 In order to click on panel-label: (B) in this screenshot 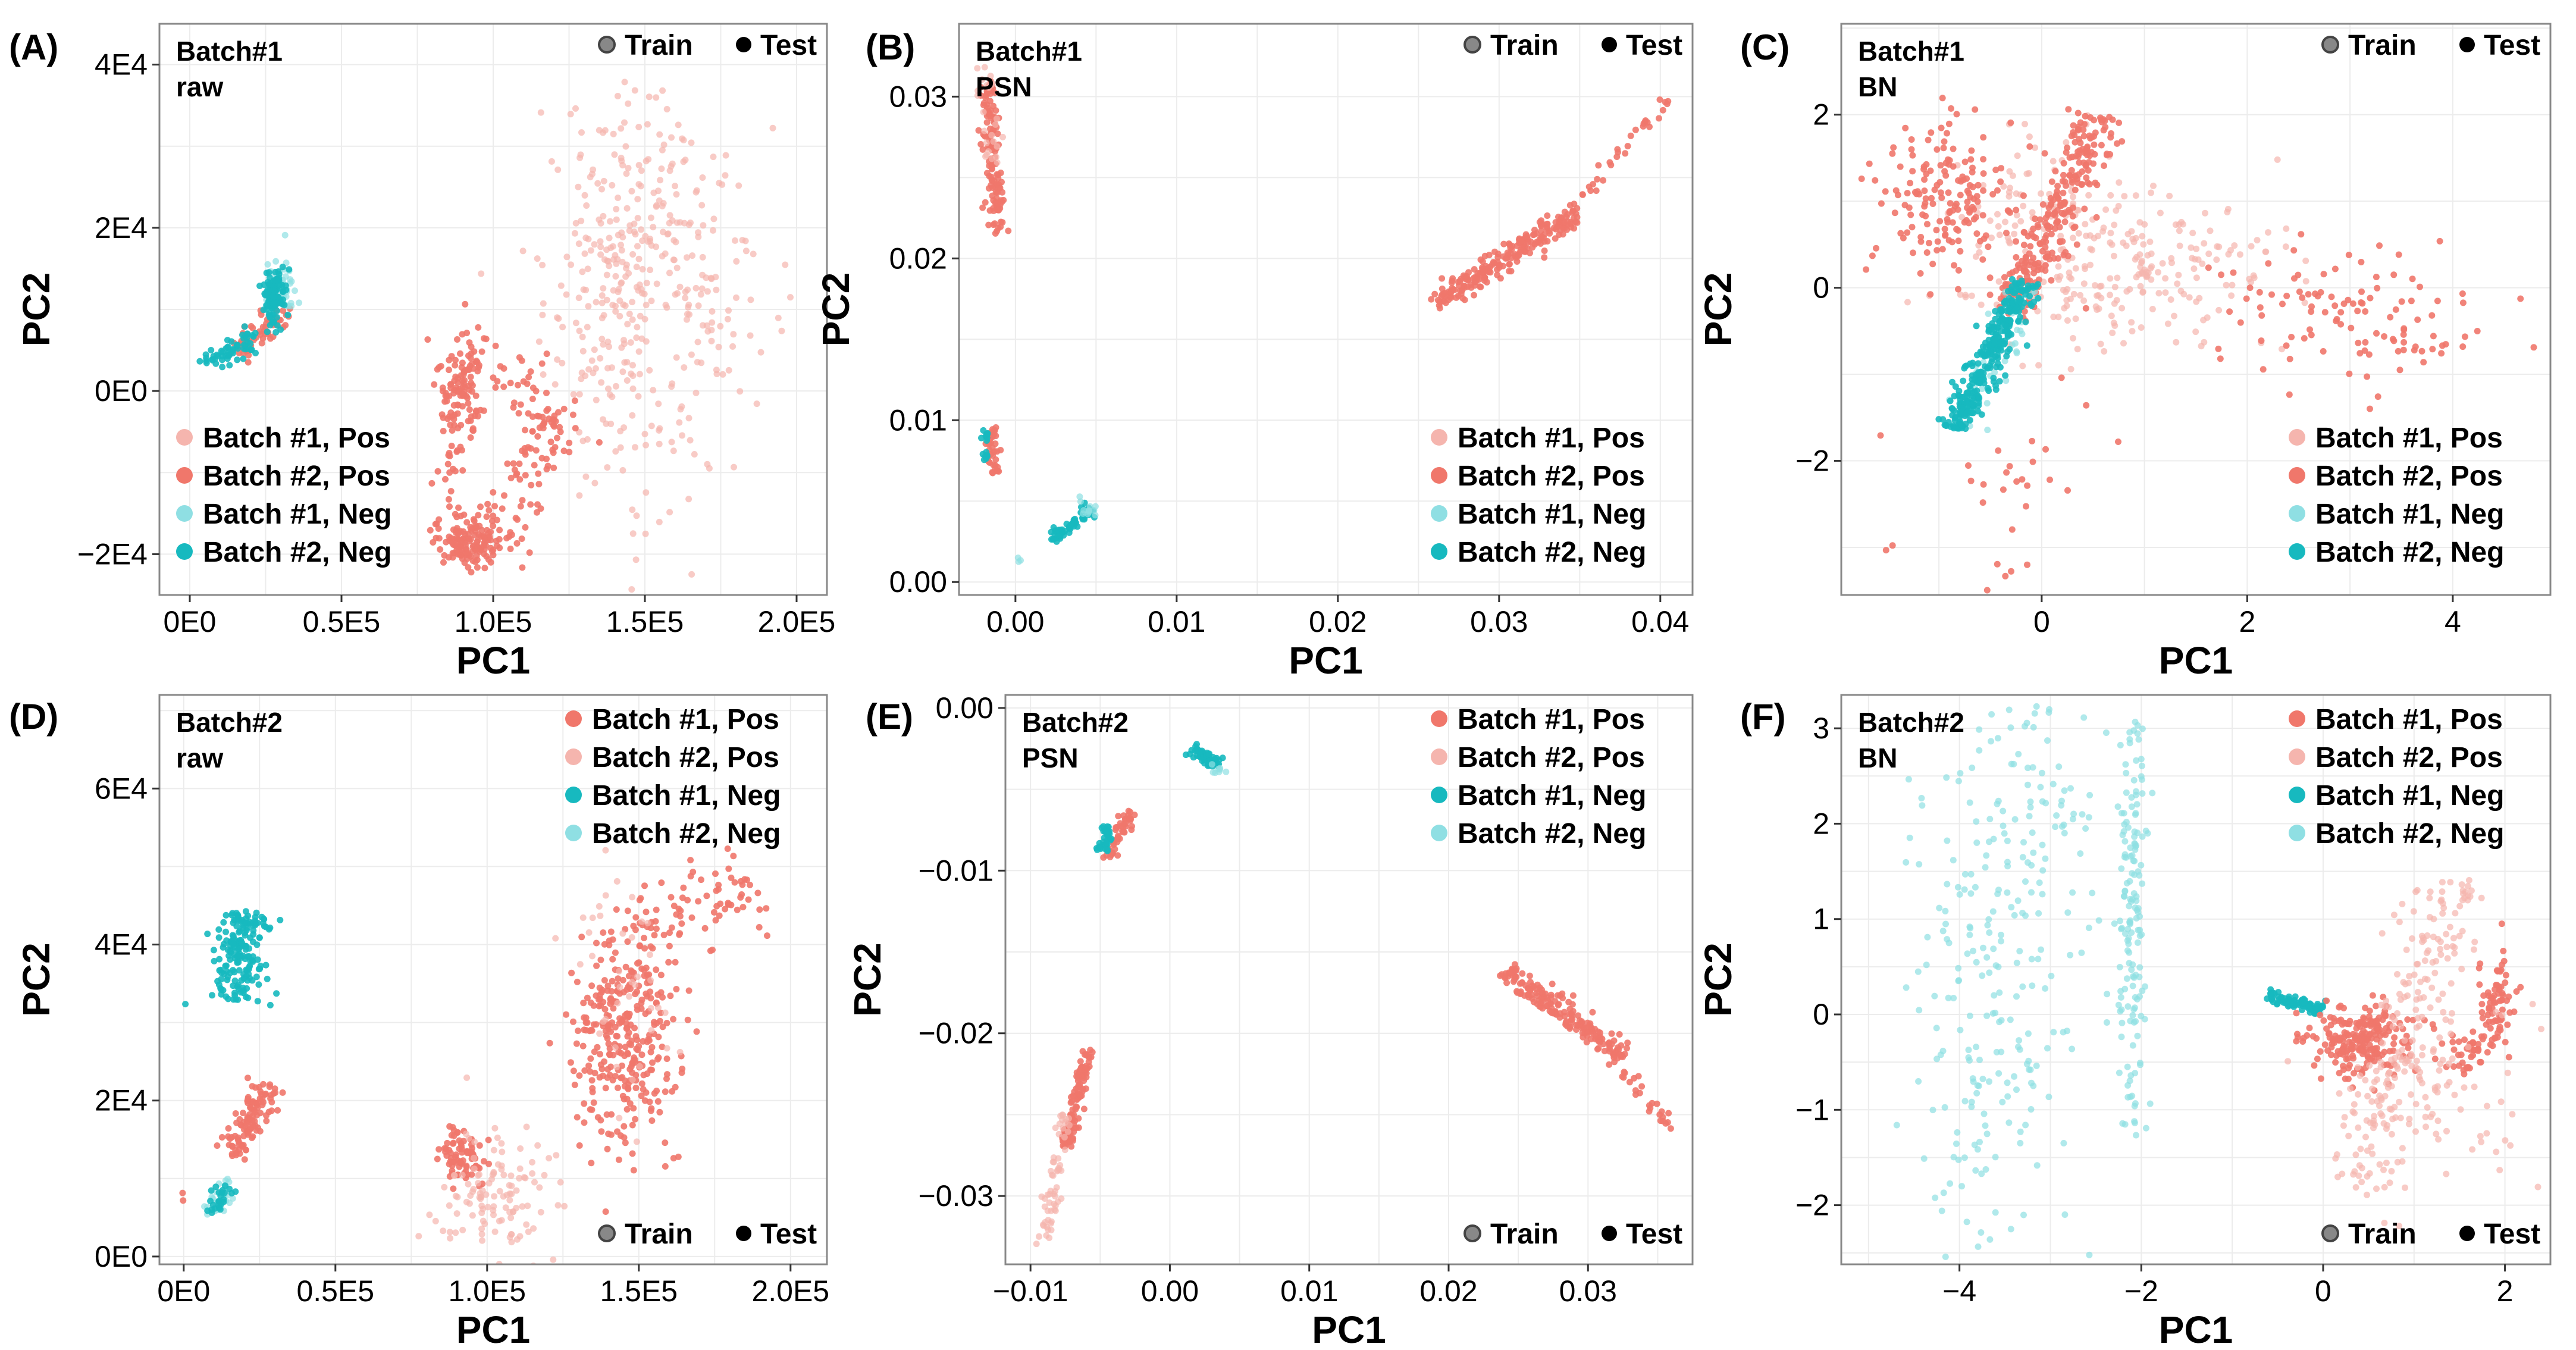, I will do `click(891, 47)`.